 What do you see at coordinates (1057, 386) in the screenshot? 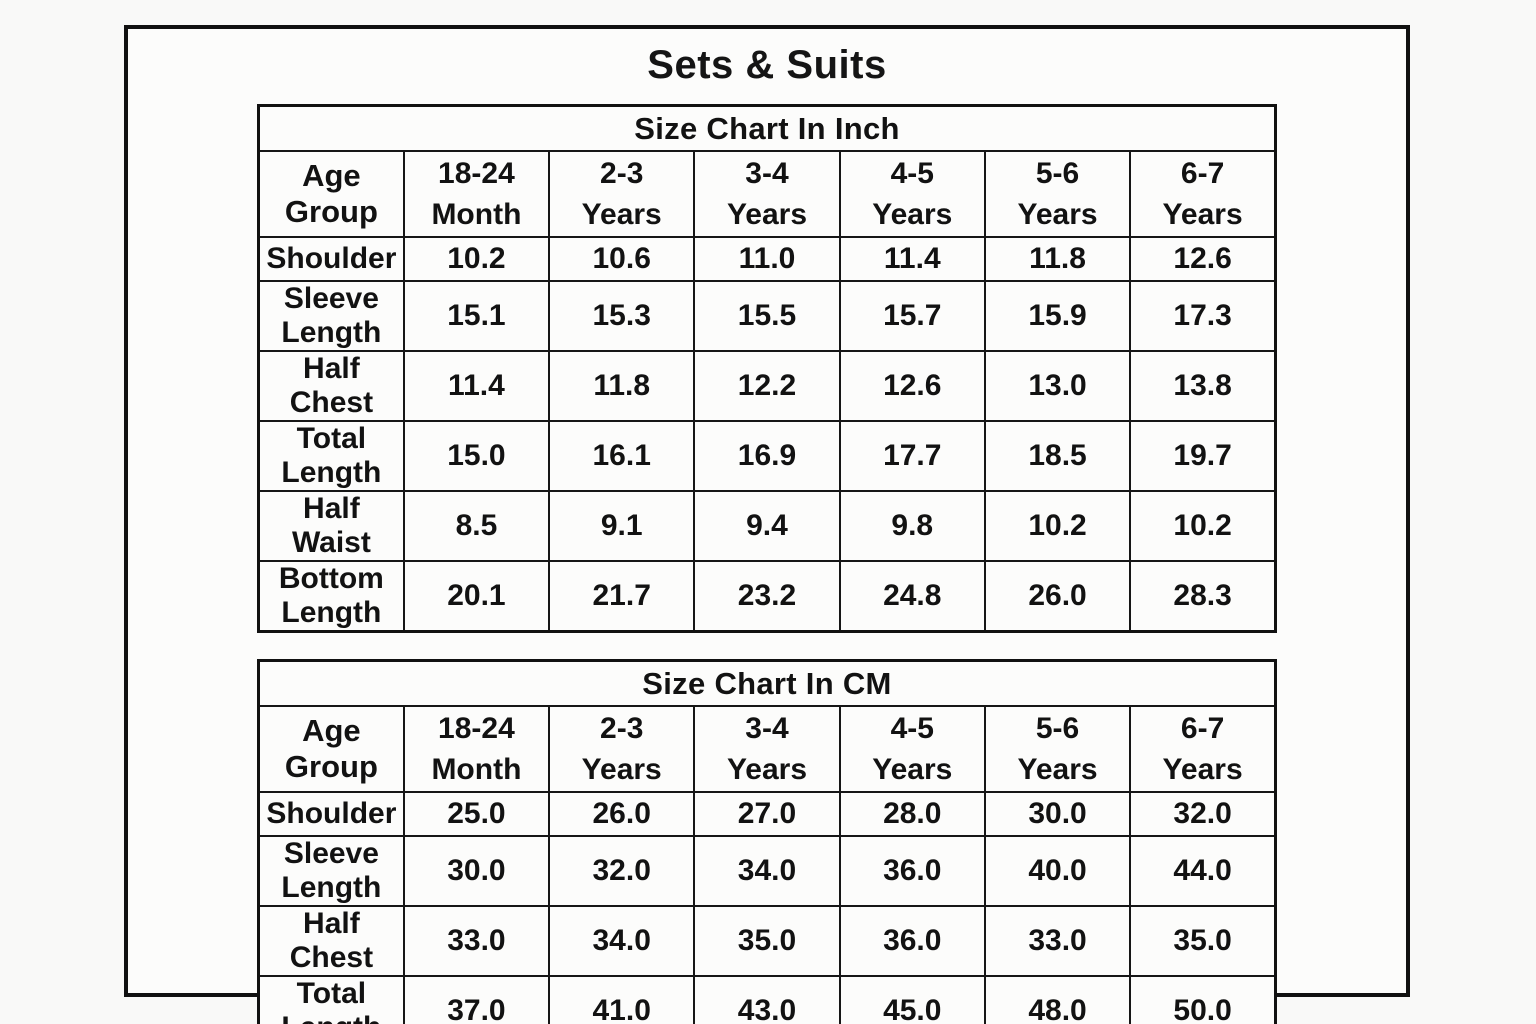
I see `measurement-value: 13.0` at bounding box center [1057, 386].